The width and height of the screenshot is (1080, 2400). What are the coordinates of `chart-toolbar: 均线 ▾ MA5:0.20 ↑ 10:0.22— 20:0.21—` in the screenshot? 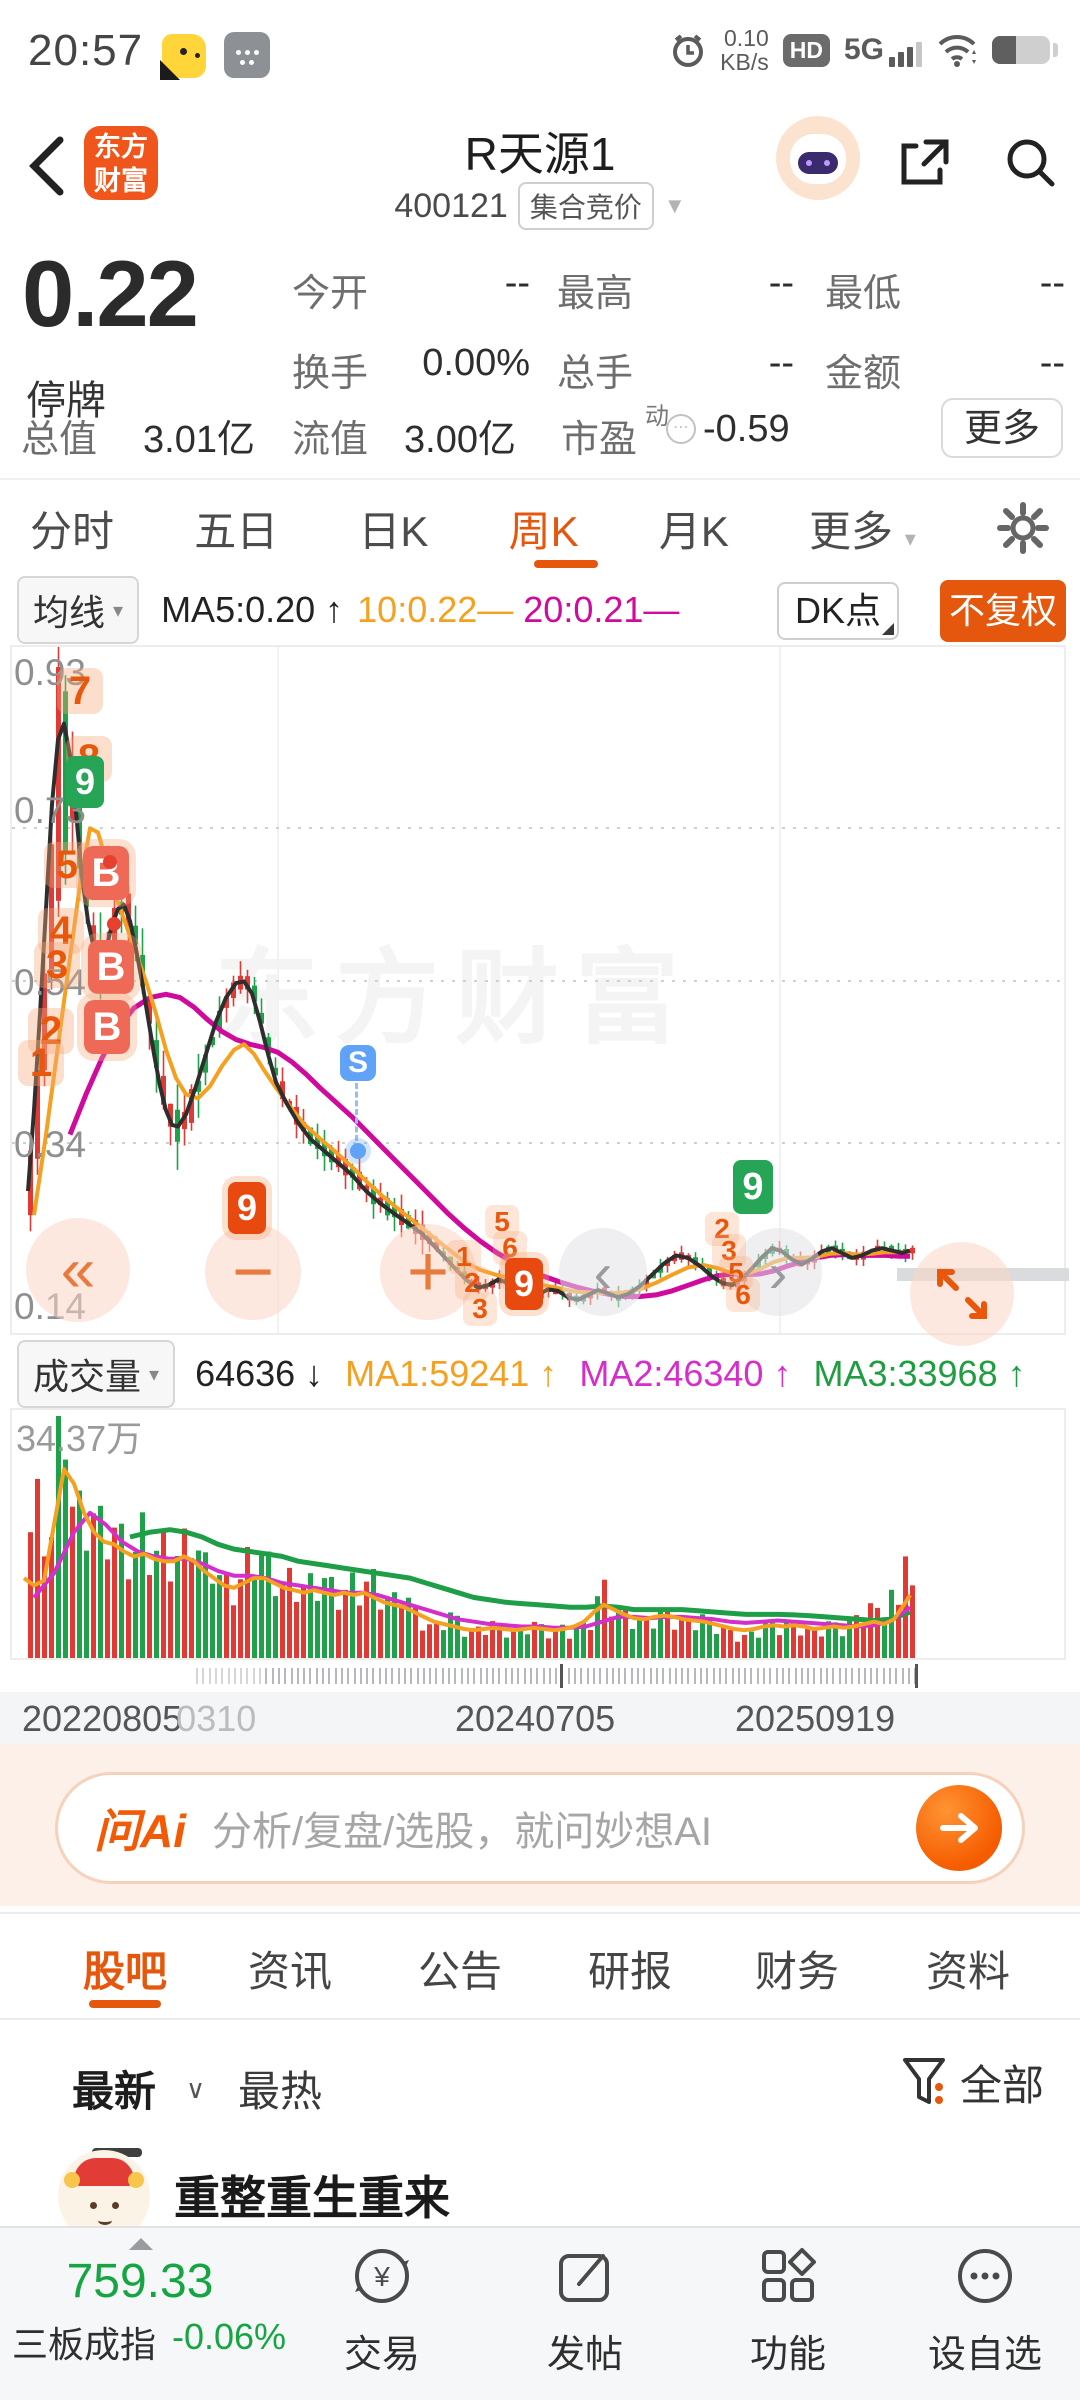 It's located at (540, 610).